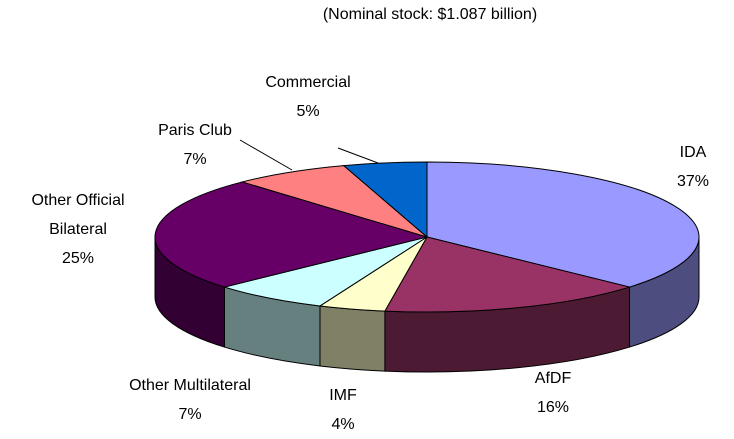  Describe the element at coordinates (430, 14) in the screenshot. I see `chart-subtitle: (Nominal stock: $1.087 billion)` at that location.